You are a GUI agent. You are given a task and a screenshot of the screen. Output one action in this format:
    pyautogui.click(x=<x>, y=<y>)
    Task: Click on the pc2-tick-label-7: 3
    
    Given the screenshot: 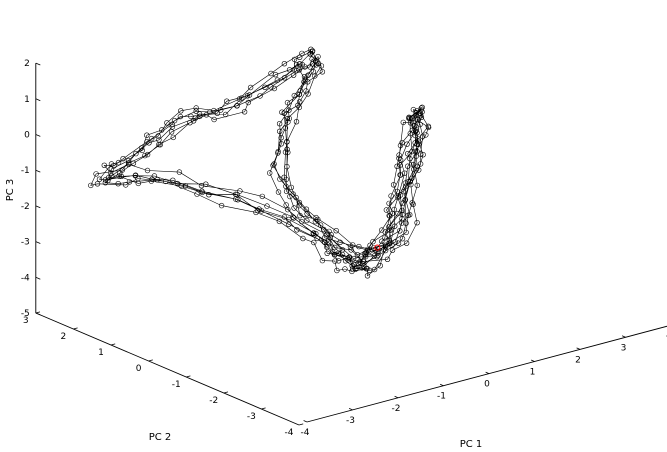 What is the action you would take?
    pyautogui.click(x=26, y=321)
    